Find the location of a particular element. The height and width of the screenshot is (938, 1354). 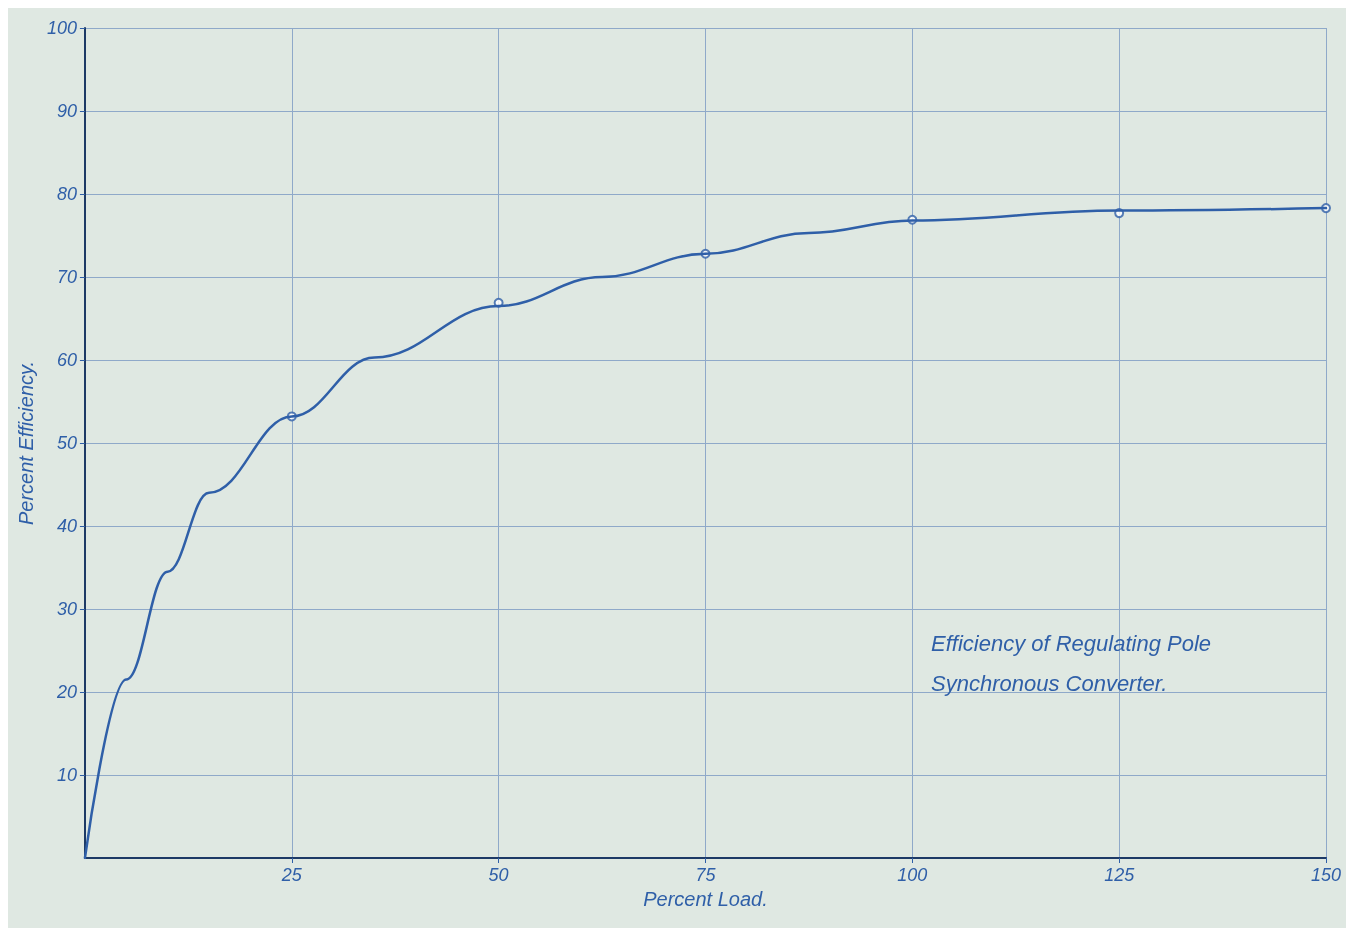

x-tick-label: 100 is located at coordinates (912, 875).